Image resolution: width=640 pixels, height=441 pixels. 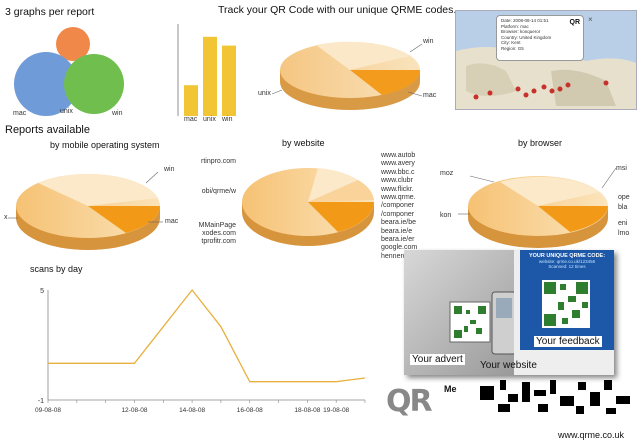 What do you see at coordinates (437, 359) in the screenshot?
I see `advert-label: Your advert` at bounding box center [437, 359].